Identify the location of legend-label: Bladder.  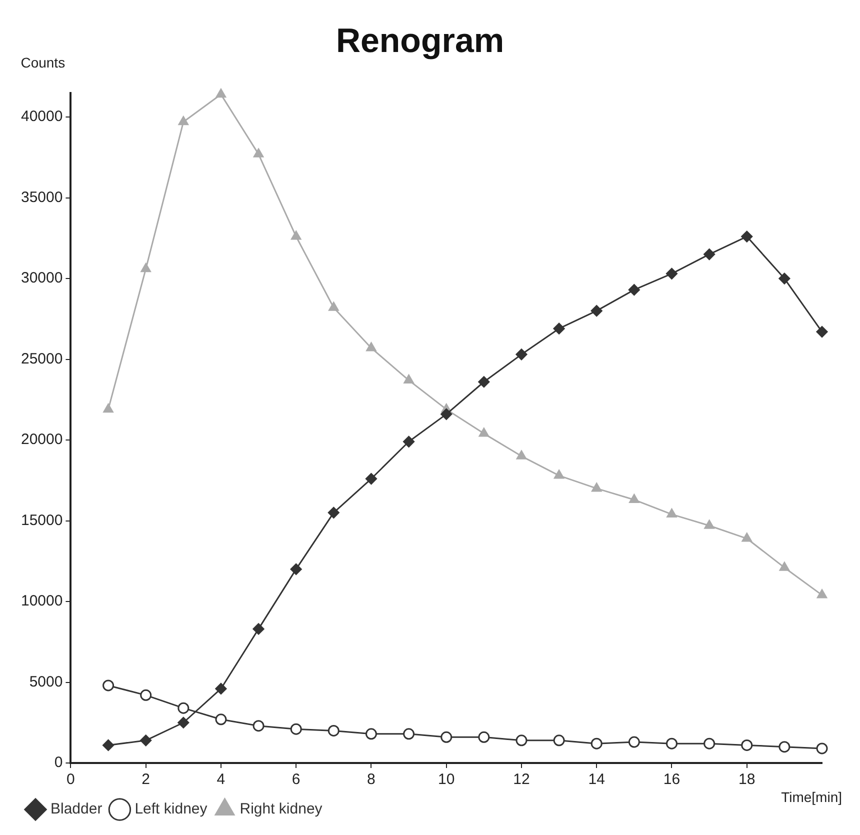
(76, 809).